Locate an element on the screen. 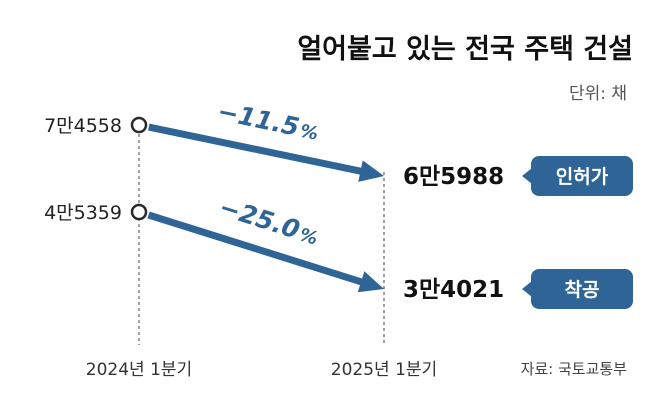  series-1-arrow-head is located at coordinates (371, 171).